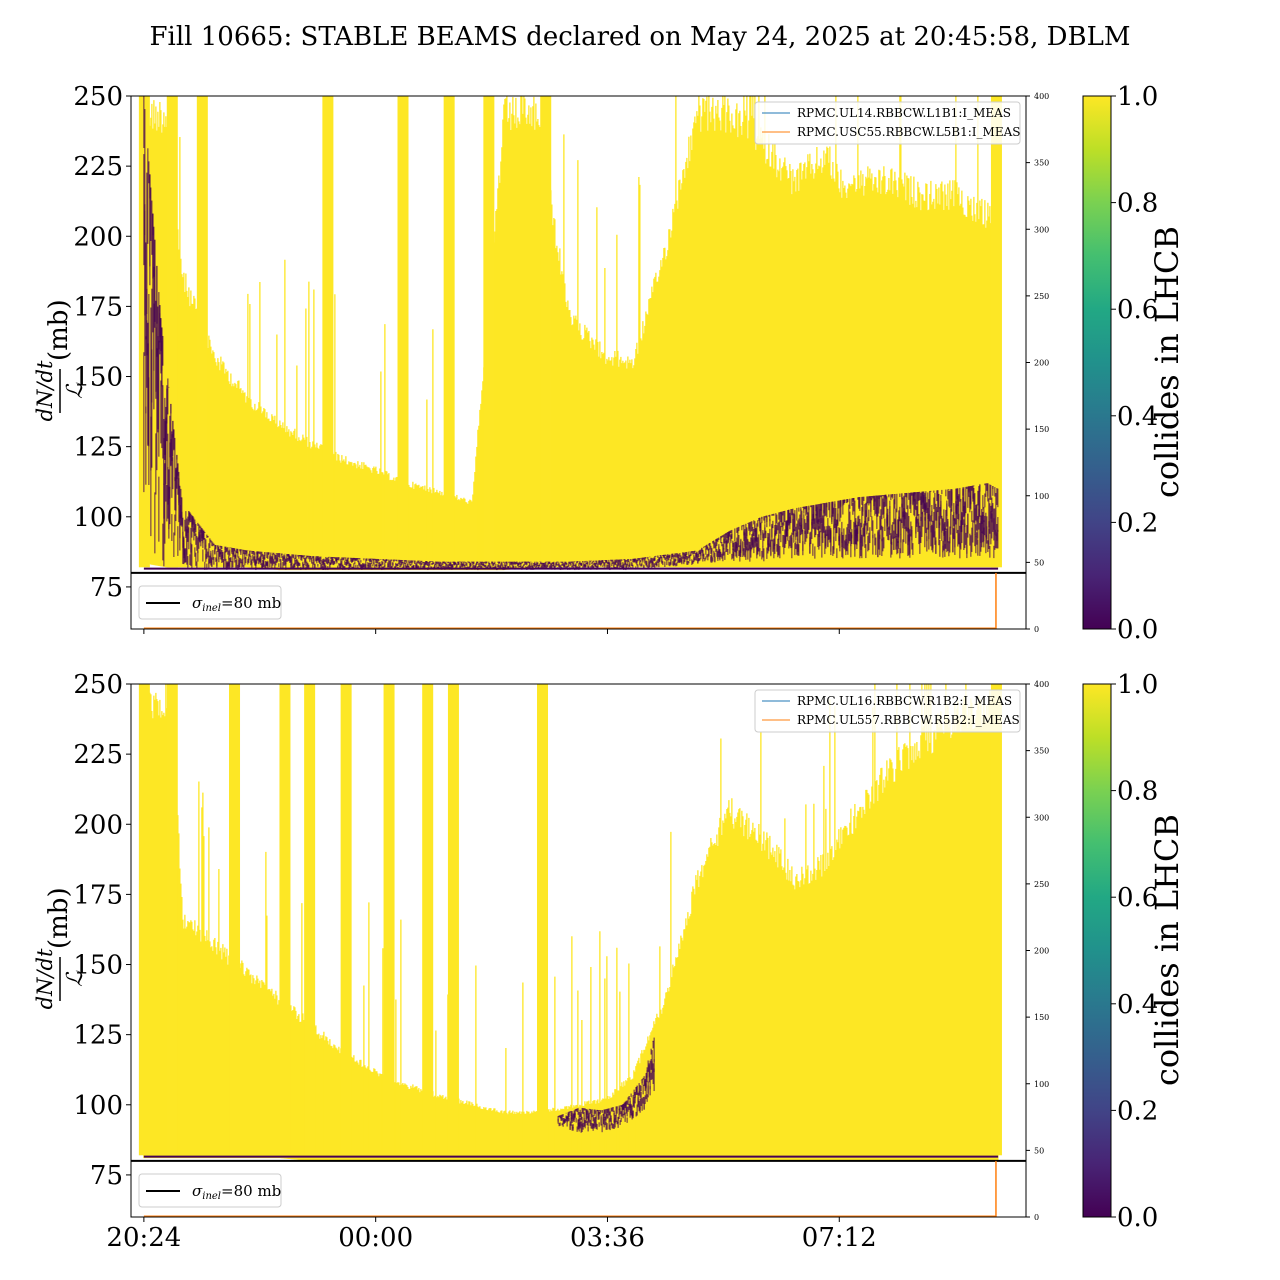 This screenshot has width=1280, height=1280. I want to click on purple-band, so click(606, 1085).